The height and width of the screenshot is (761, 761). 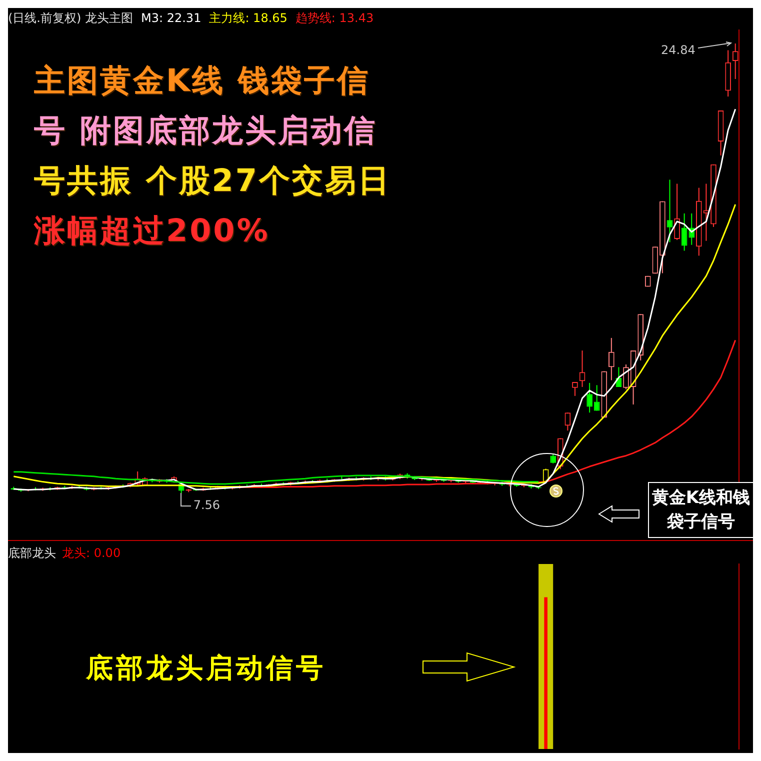 I want to click on annotation: 主图黄金K线 钱袋子信, so click(x=202, y=81).